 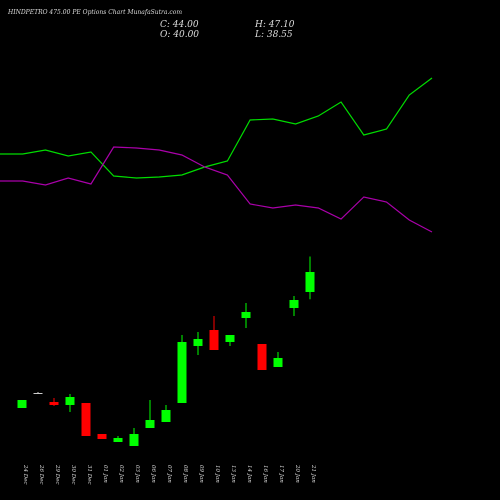 What do you see at coordinates (73, 475) in the screenshot?
I see `x-tick-label: 30 Dec` at bounding box center [73, 475].